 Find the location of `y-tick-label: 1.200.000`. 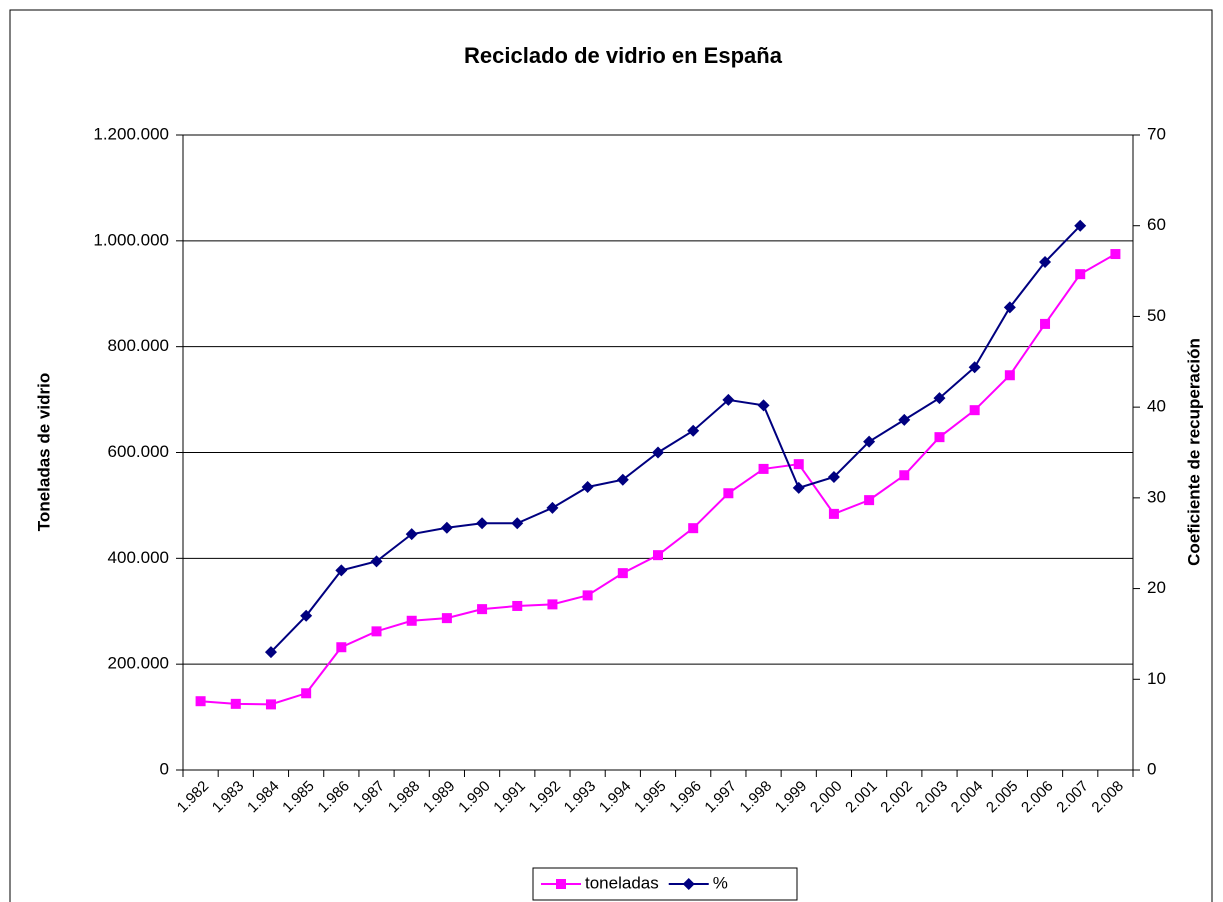

y-tick-label: 1.200.000 is located at coordinates (131, 133).